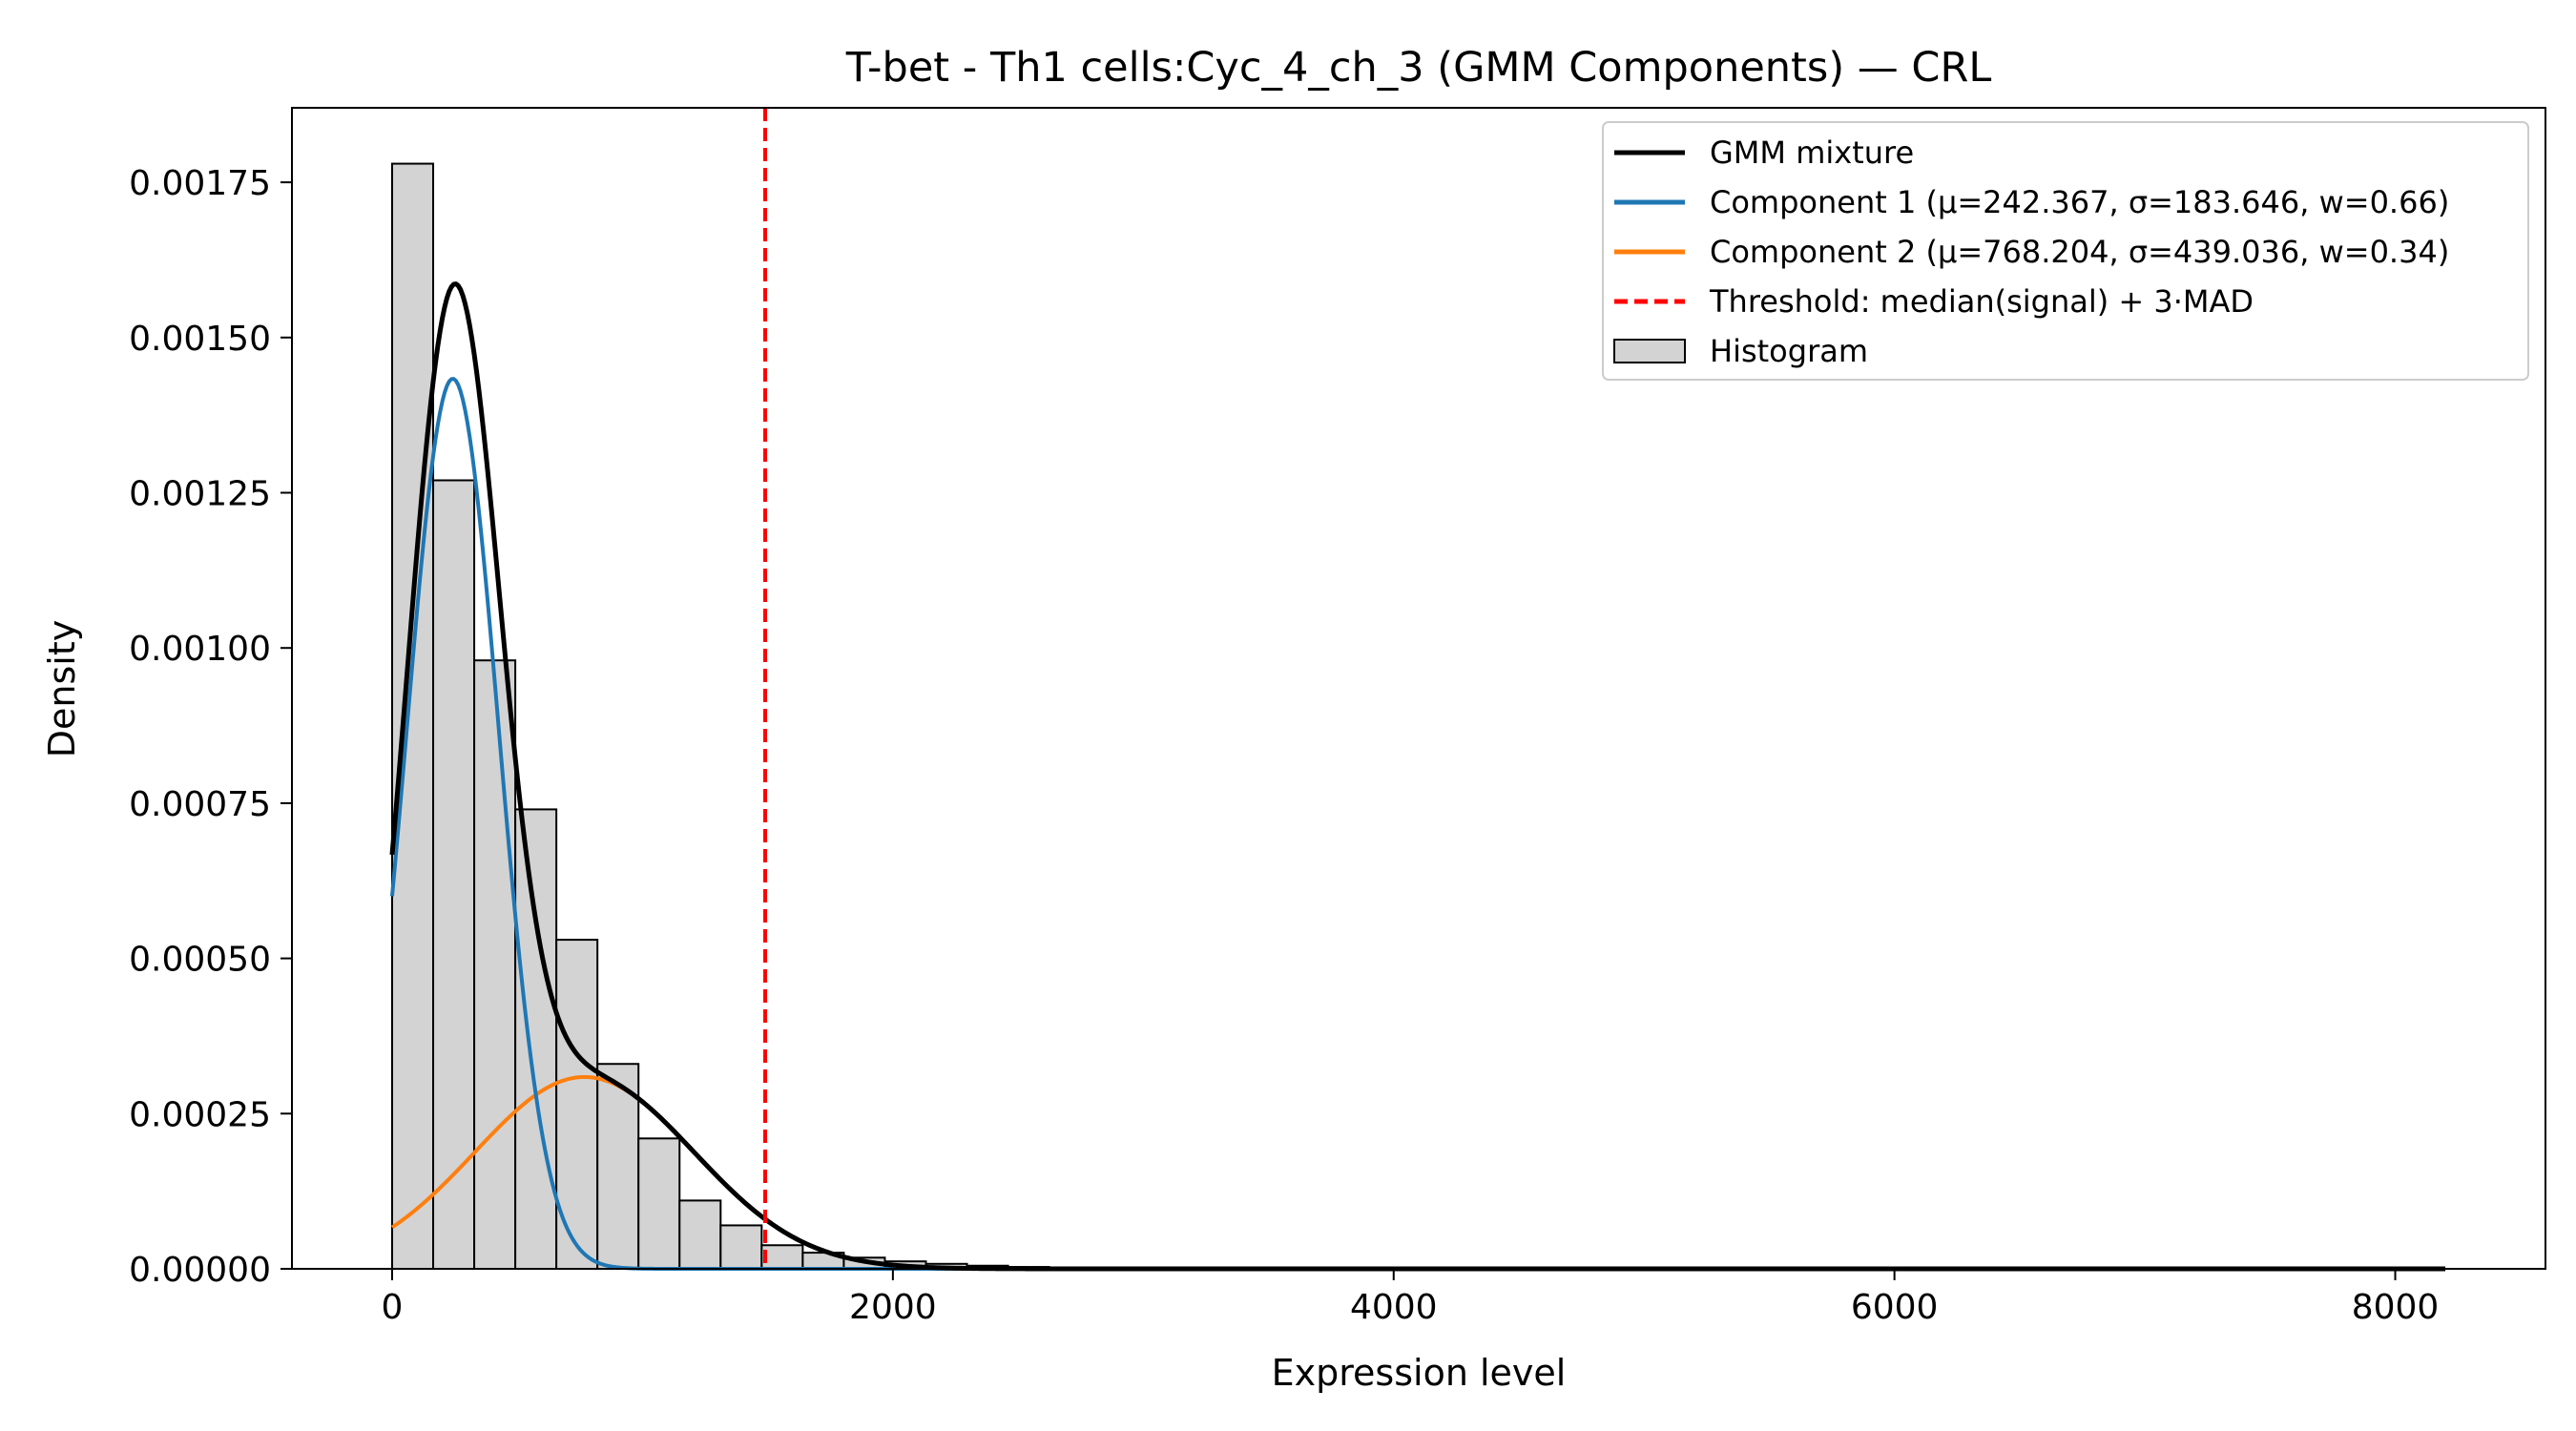 This screenshot has width=2576, height=1431. I want to click on legend-item-3: Threshold: median(signal) + 3·MAD, so click(1934, 301).